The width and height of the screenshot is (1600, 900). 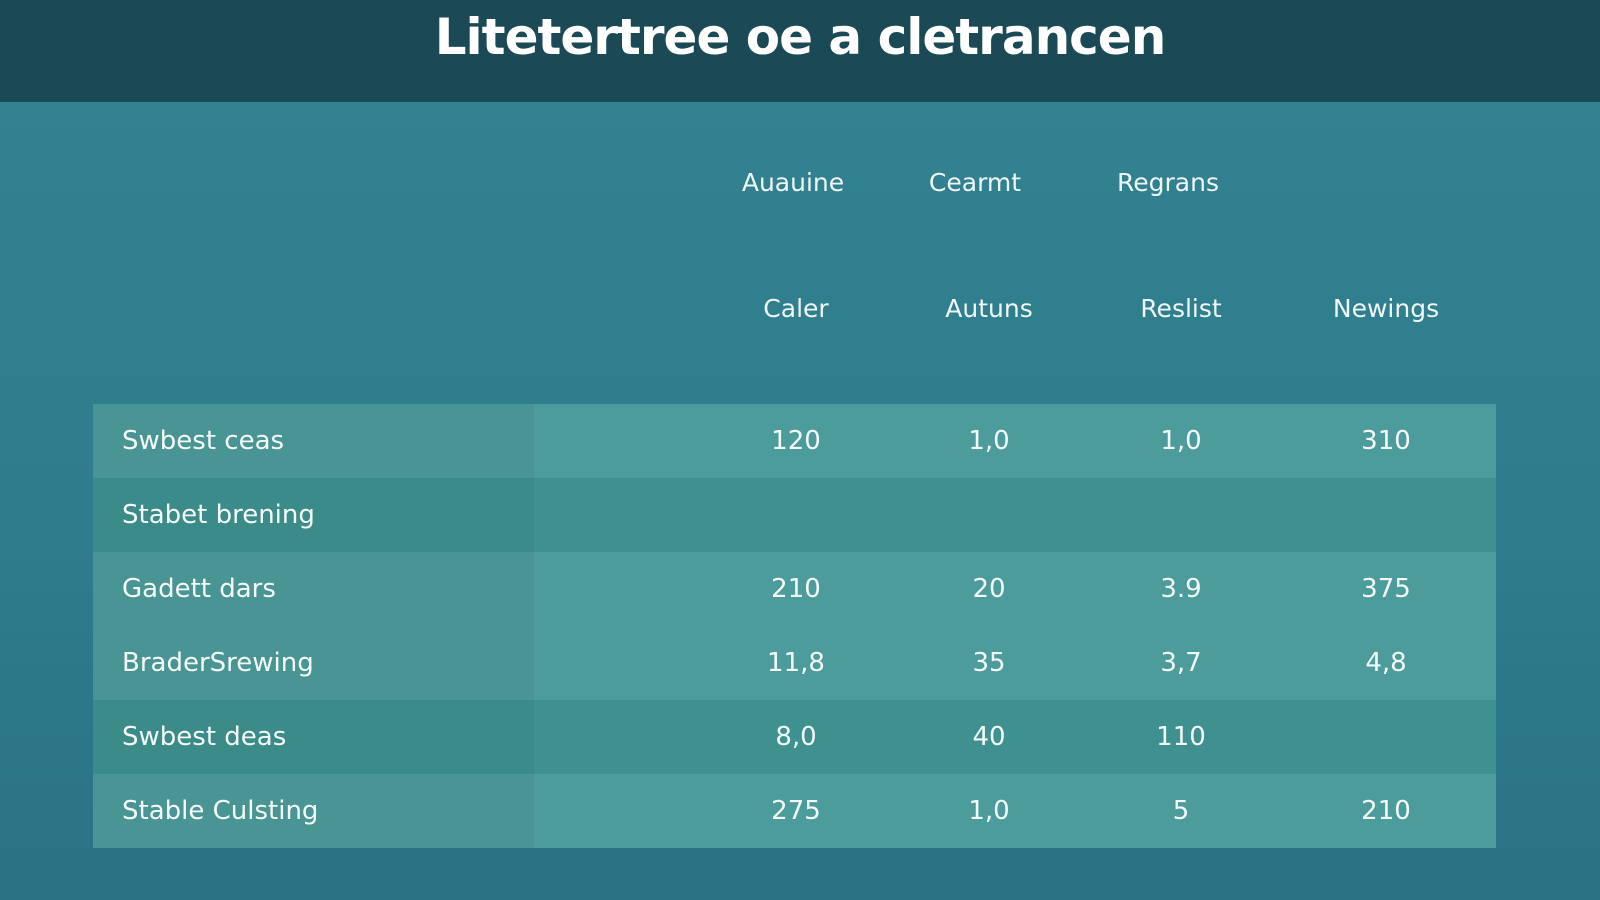 What do you see at coordinates (218, 663) in the screenshot?
I see `row-label: BraderSrewing` at bounding box center [218, 663].